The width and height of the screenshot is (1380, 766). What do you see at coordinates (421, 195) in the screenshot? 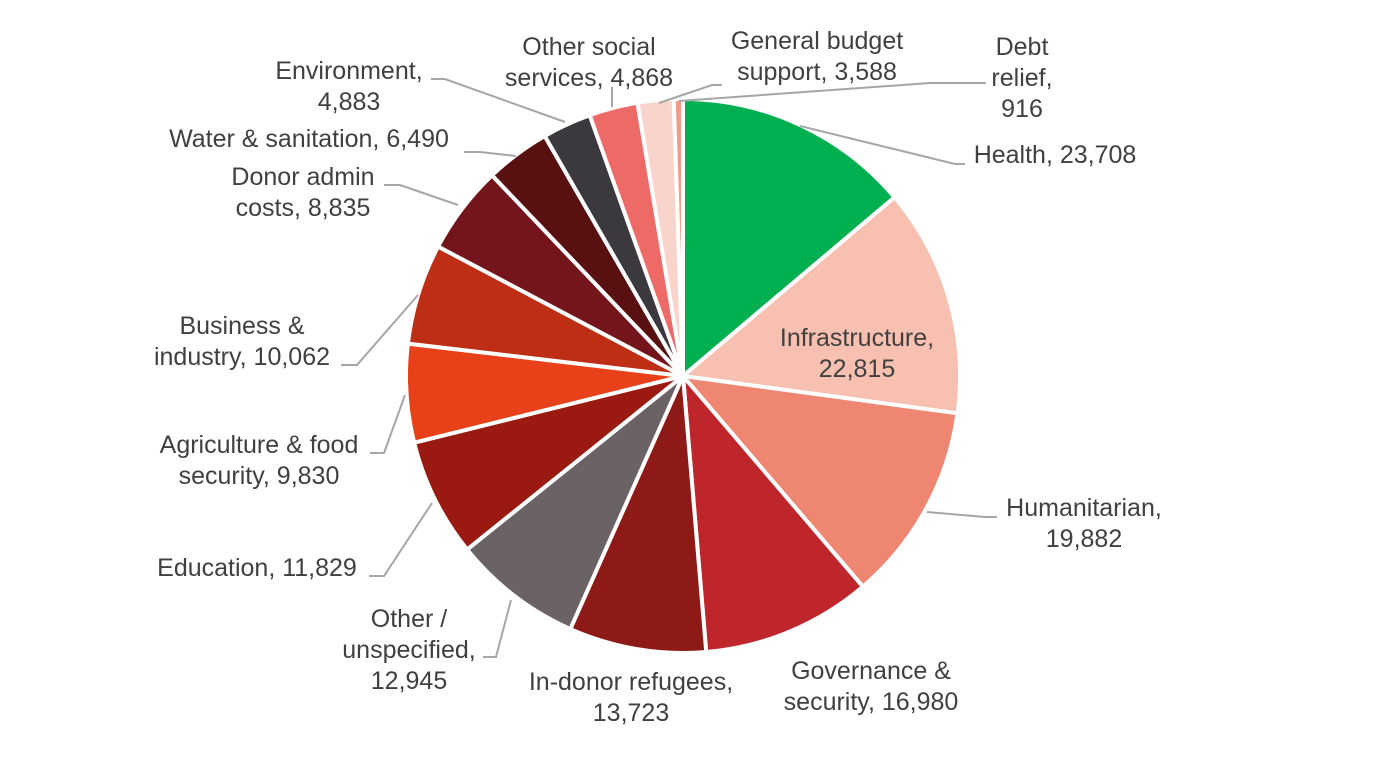
I see `leader-line-donor-admin-costs` at bounding box center [421, 195].